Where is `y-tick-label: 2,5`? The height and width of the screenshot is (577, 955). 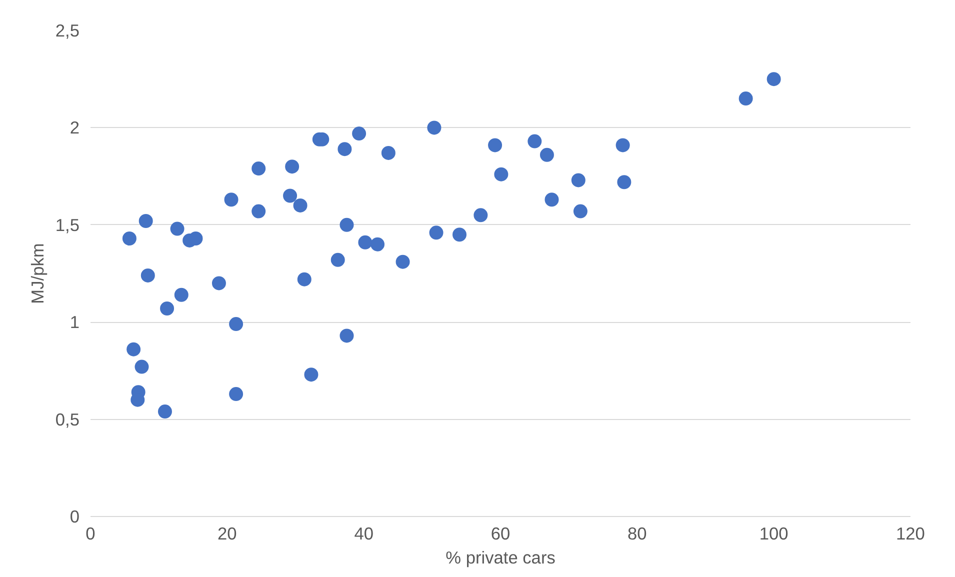 y-tick-label: 2,5 is located at coordinates (67, 30).